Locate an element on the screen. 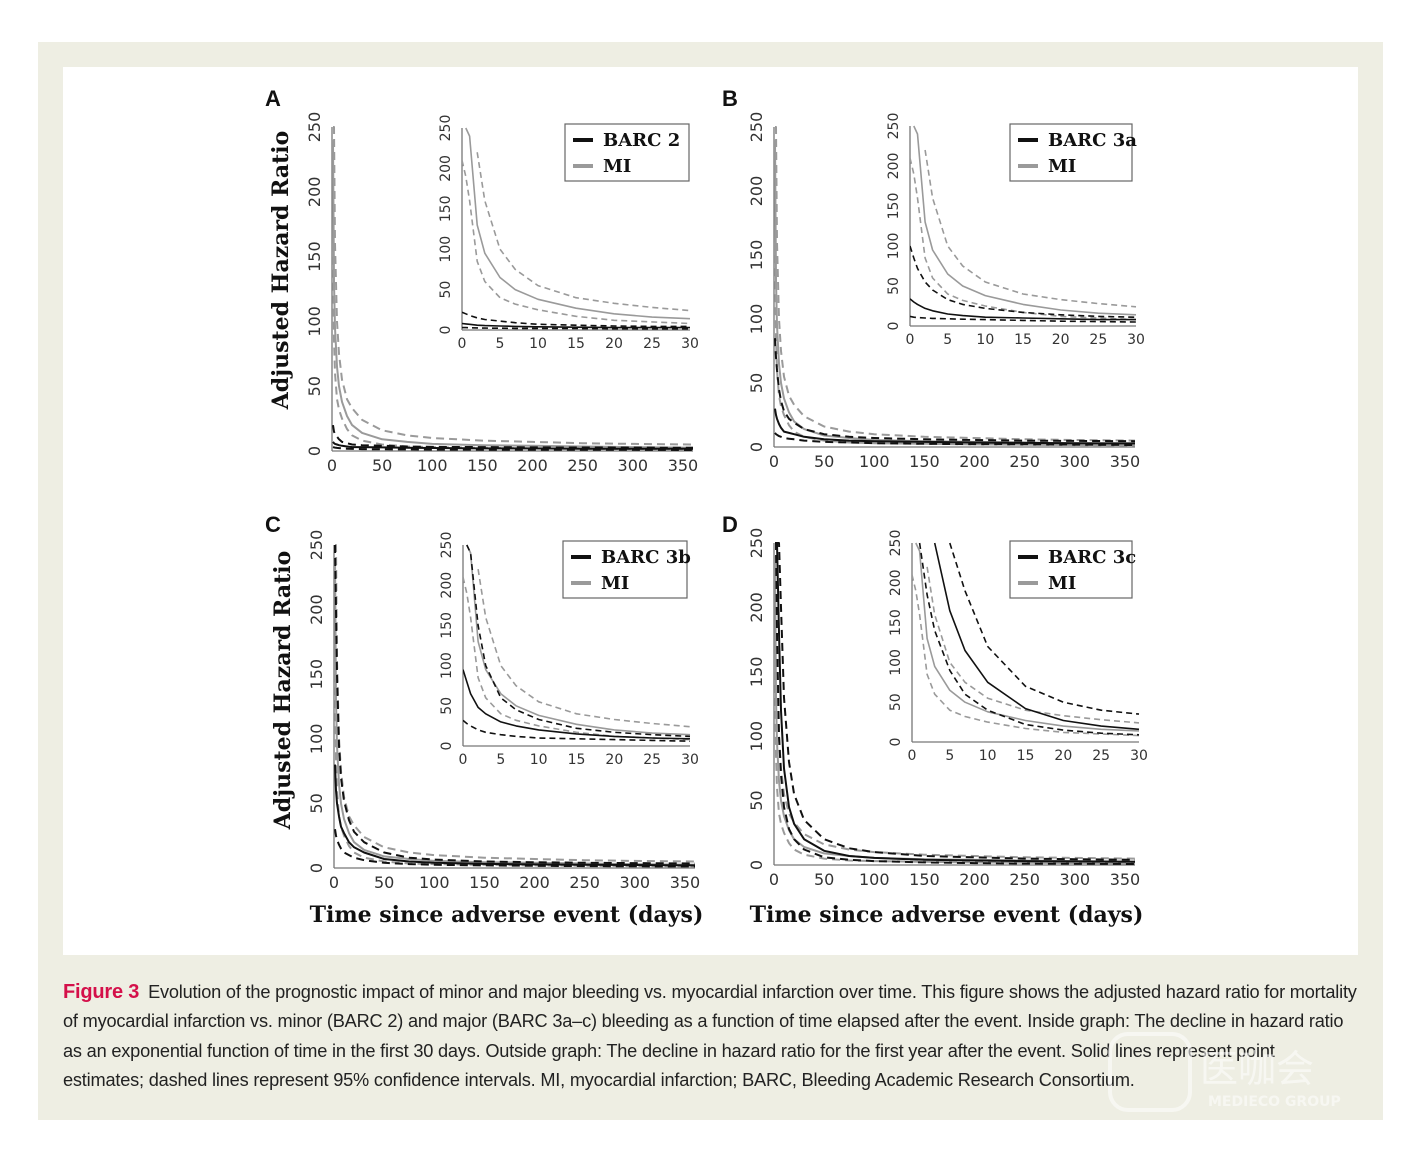  legend-label-mi: MI is located at coordinates (615, 583).